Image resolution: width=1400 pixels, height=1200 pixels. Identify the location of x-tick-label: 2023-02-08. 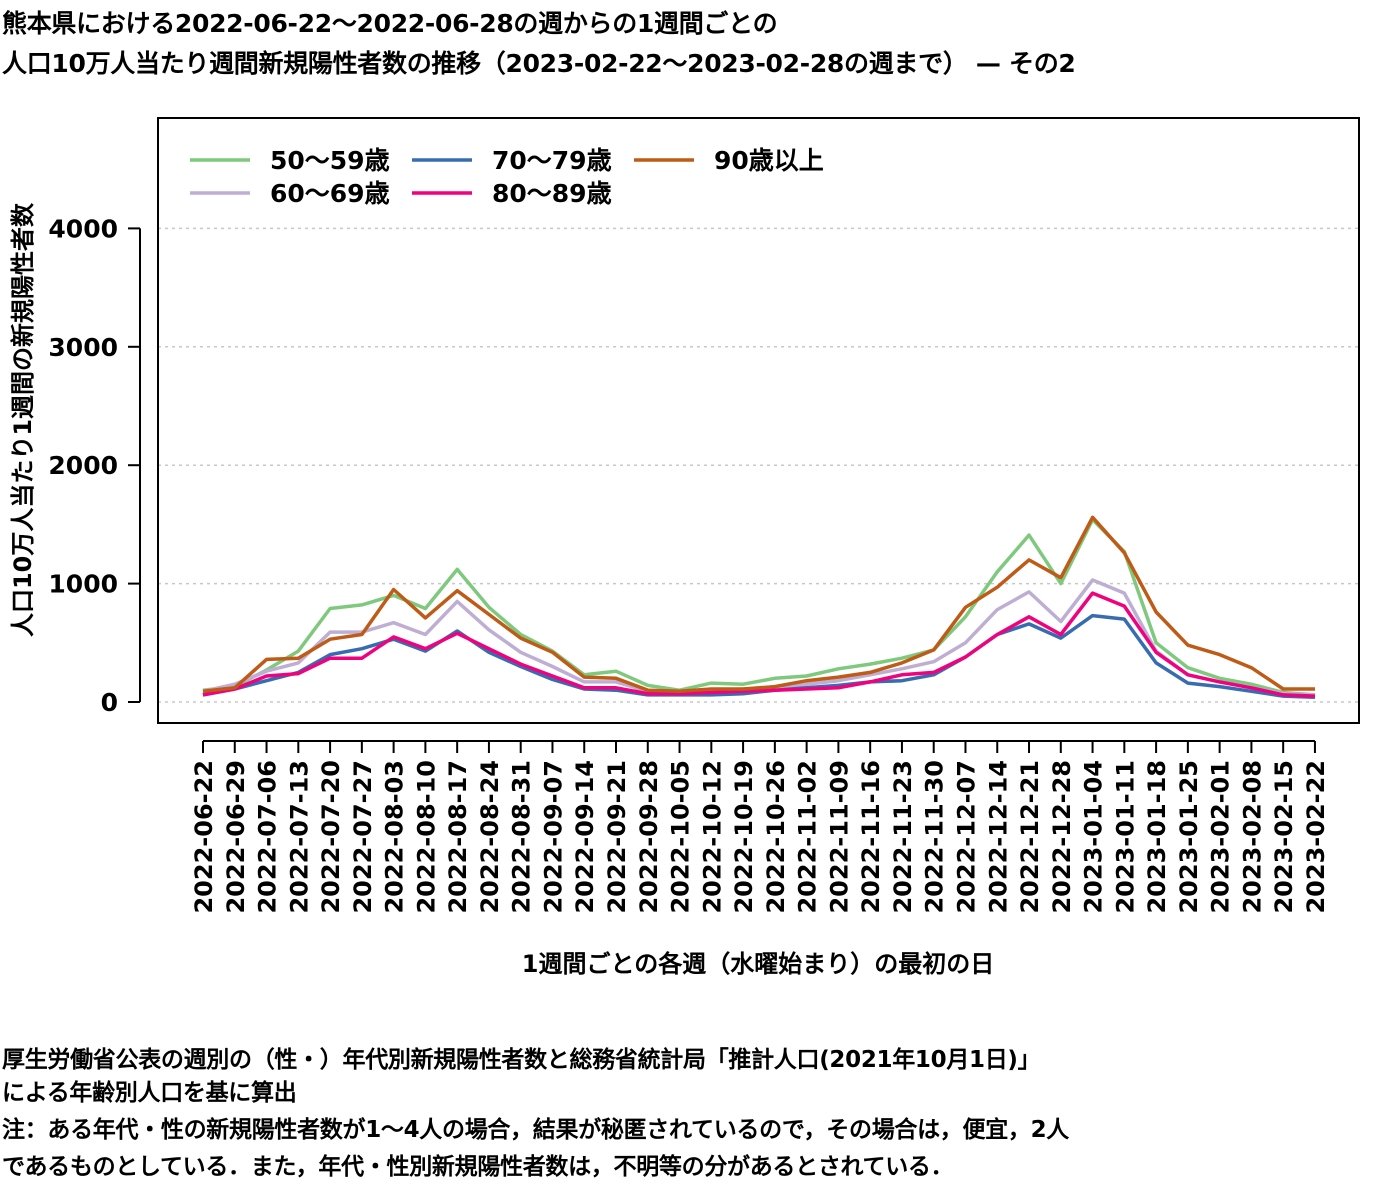
(1252, 837).